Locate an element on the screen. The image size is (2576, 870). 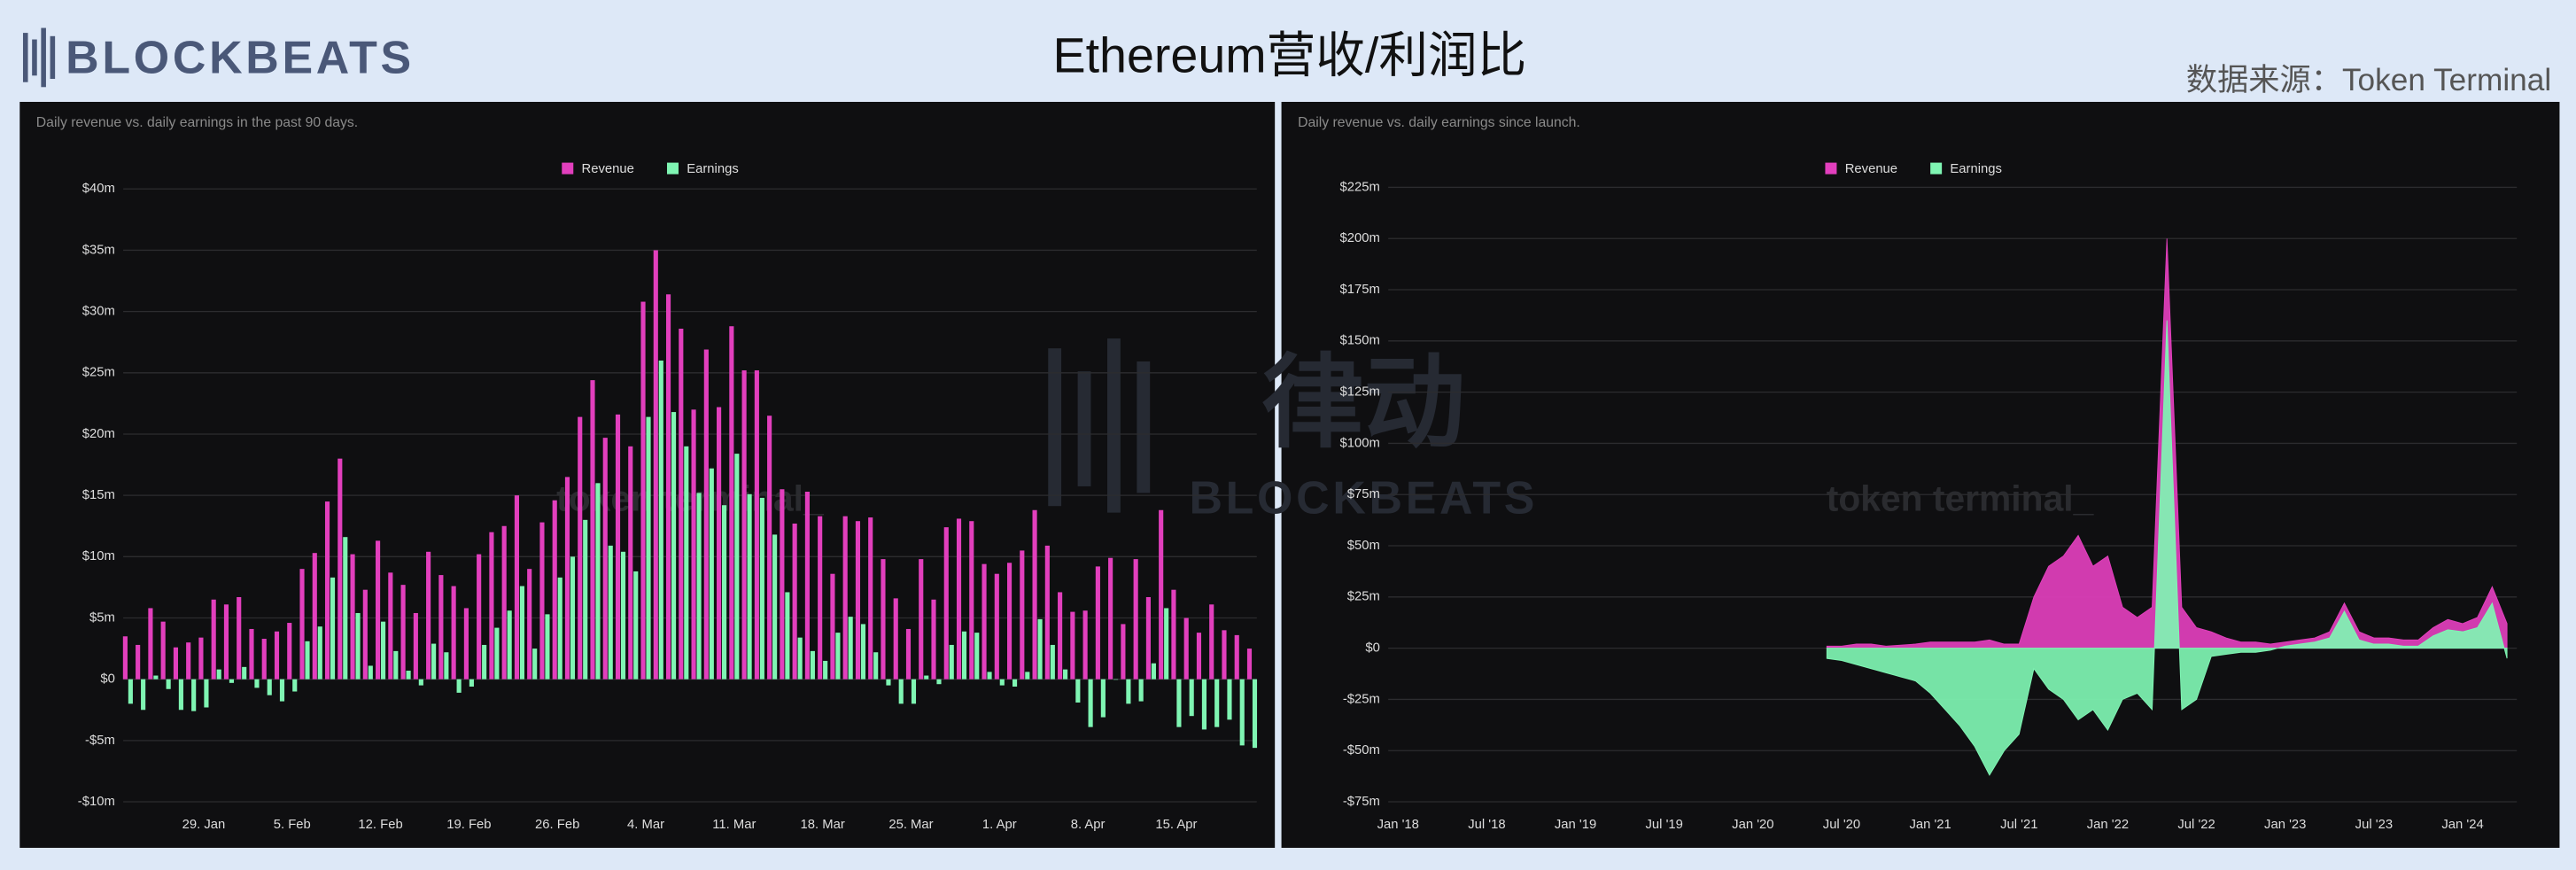
x-tick-label: 4. Mar is located at coordinates (645, 825).